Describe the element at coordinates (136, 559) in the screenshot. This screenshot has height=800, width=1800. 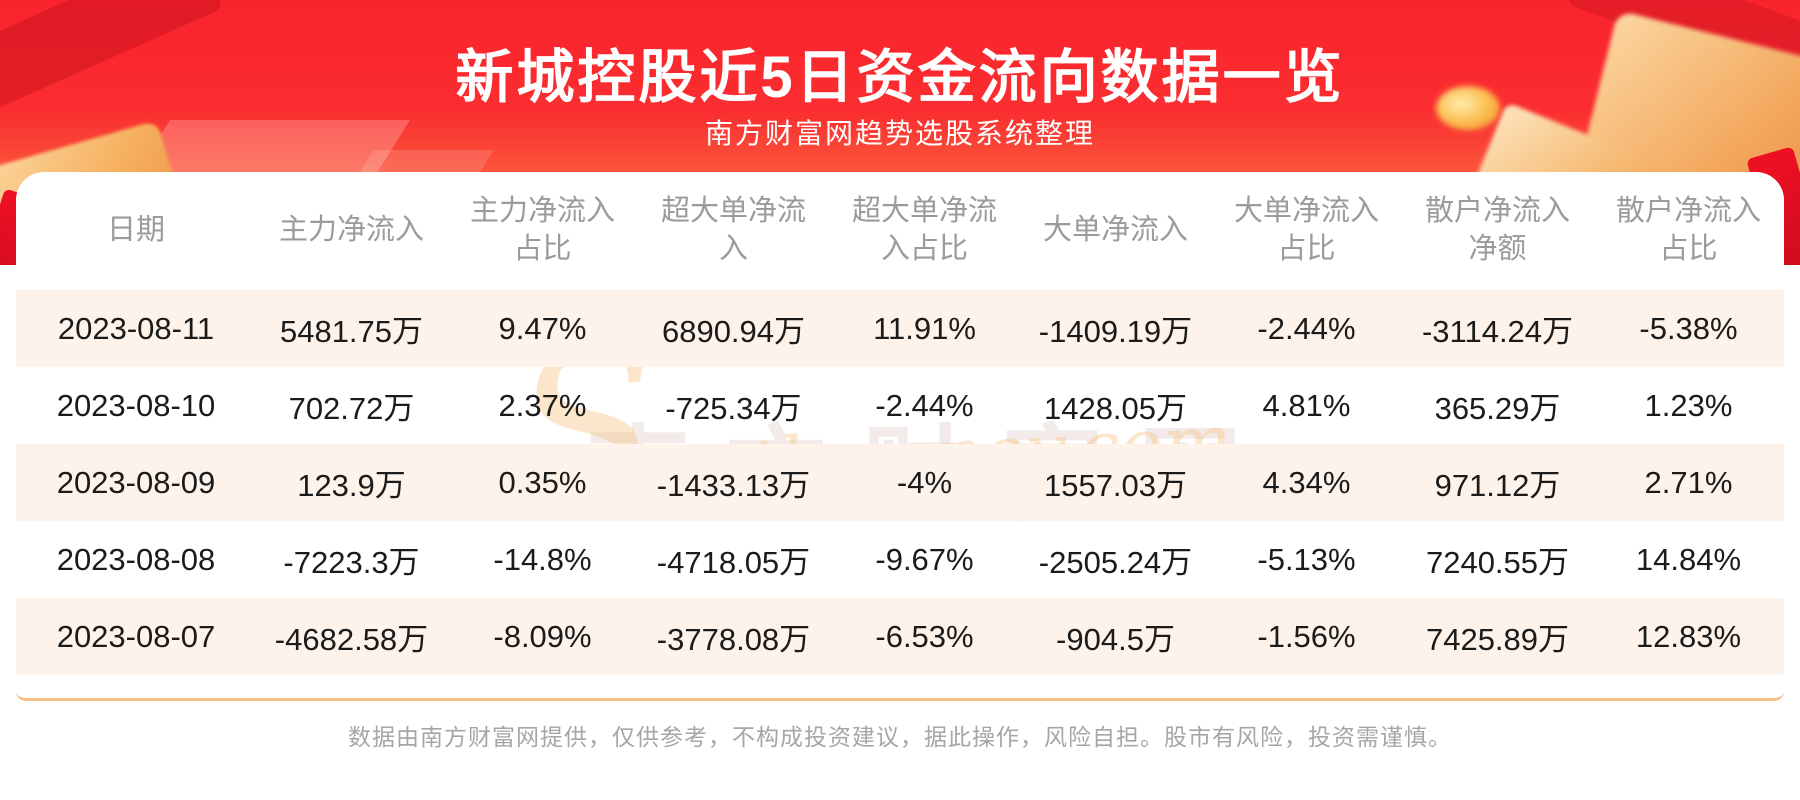
I see `table-cell-date: 2023-08-08` at that location.